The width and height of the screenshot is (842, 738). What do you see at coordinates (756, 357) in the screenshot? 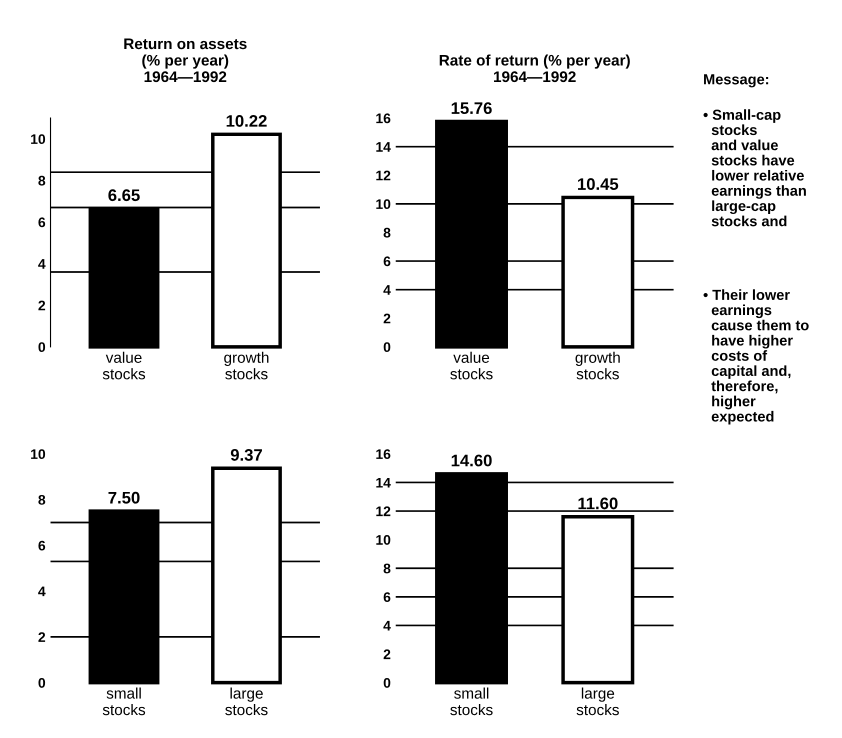
I see `text: • Their lower earnings cause them to have higher costs of capital and, therefore, higher expected` at bounding box center [756, 357].